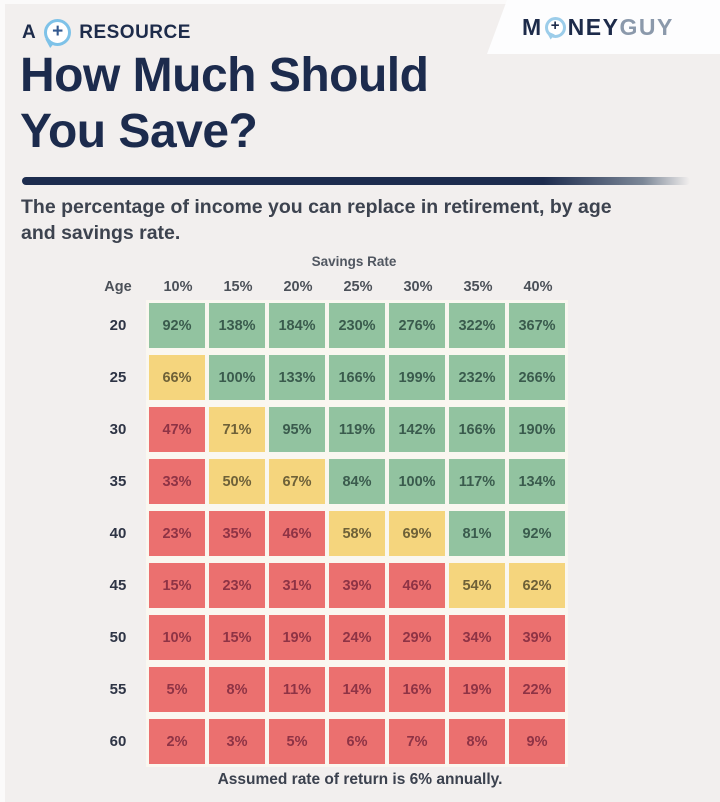 The height and width of the screenshot is (802, 720). What do you see at coordinates (357, 637) in the screenshot?
I see `heatmap-cell: 24%` at bounding box center [357, 637].